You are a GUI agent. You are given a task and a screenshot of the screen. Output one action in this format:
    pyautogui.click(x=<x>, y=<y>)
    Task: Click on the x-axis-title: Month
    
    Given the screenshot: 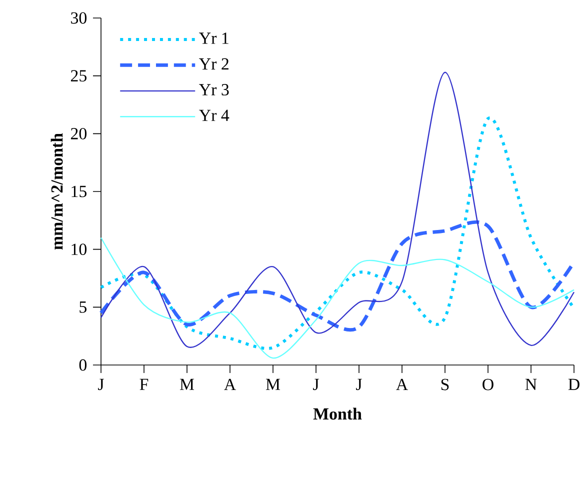 What is the action you would take?
    pyautogui.click(x=337, y=414)
    